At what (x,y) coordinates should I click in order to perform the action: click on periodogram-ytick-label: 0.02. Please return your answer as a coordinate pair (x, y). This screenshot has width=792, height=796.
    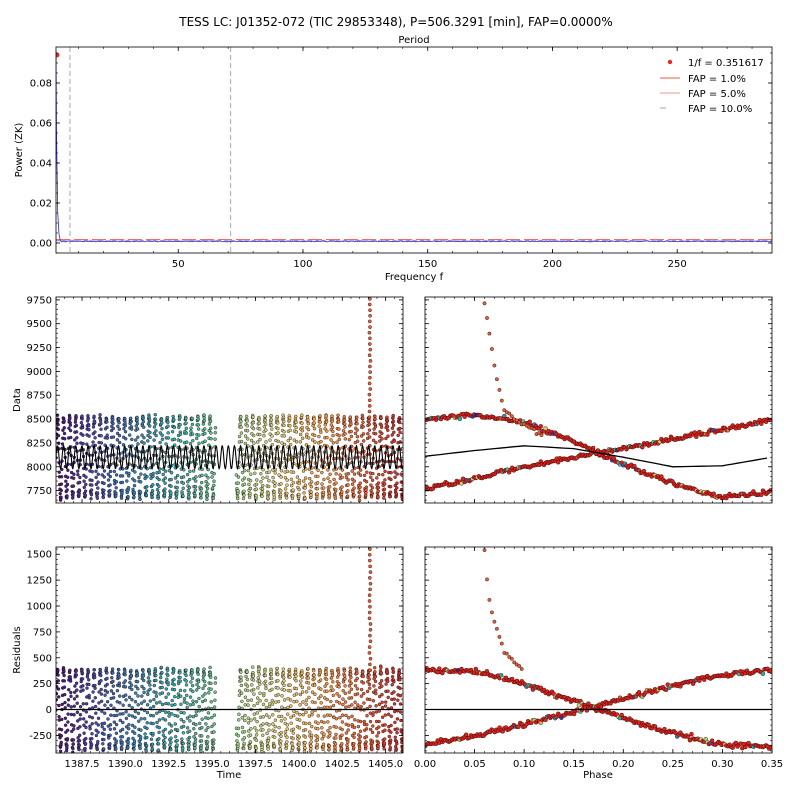
    Looking at the image, I should click on (41, 204).